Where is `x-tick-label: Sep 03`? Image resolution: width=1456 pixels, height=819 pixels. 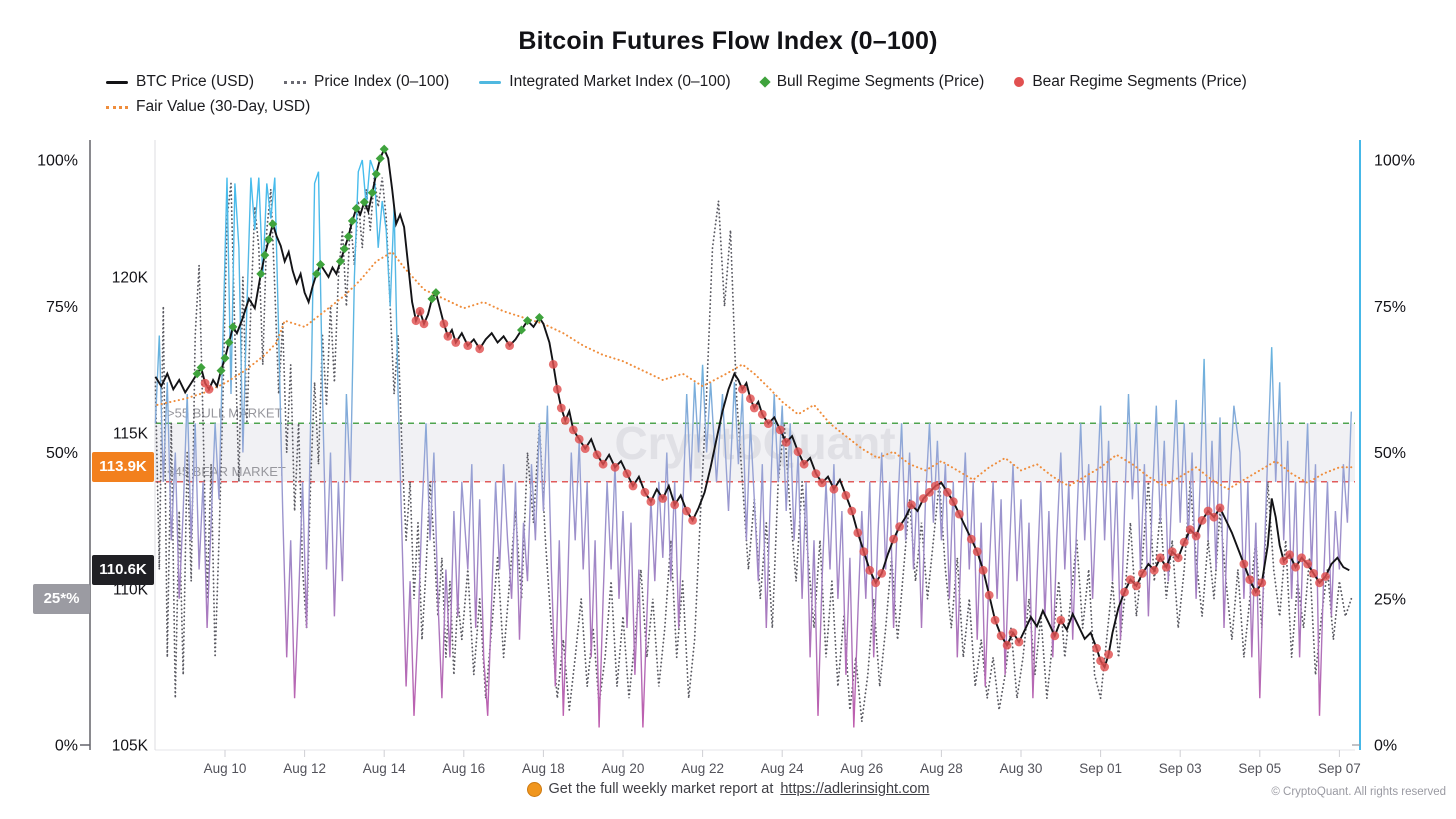
x-tick-label: Sep 03 is located at coordinates (1180, 768).